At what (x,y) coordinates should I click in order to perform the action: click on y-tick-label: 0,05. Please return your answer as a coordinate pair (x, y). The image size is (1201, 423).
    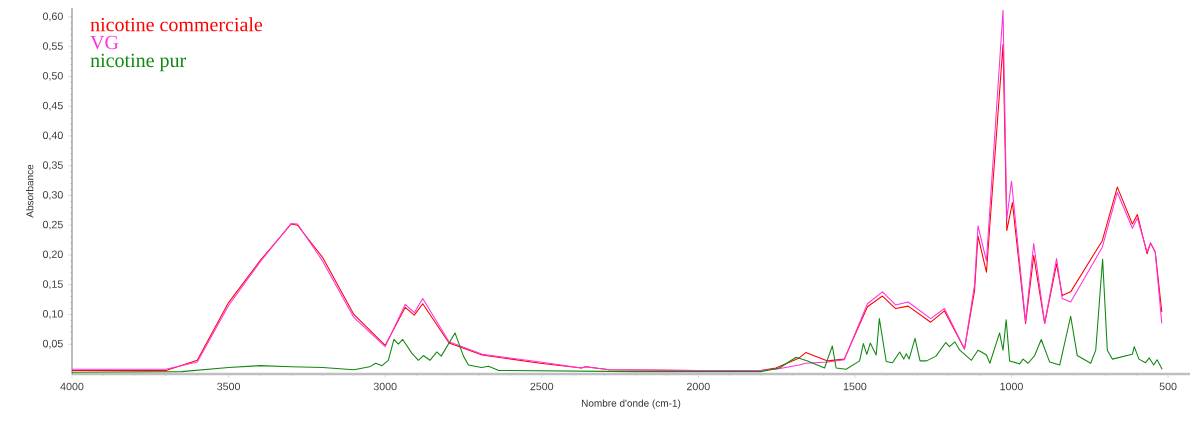
    Looking at the image, I should click on (52, 344).